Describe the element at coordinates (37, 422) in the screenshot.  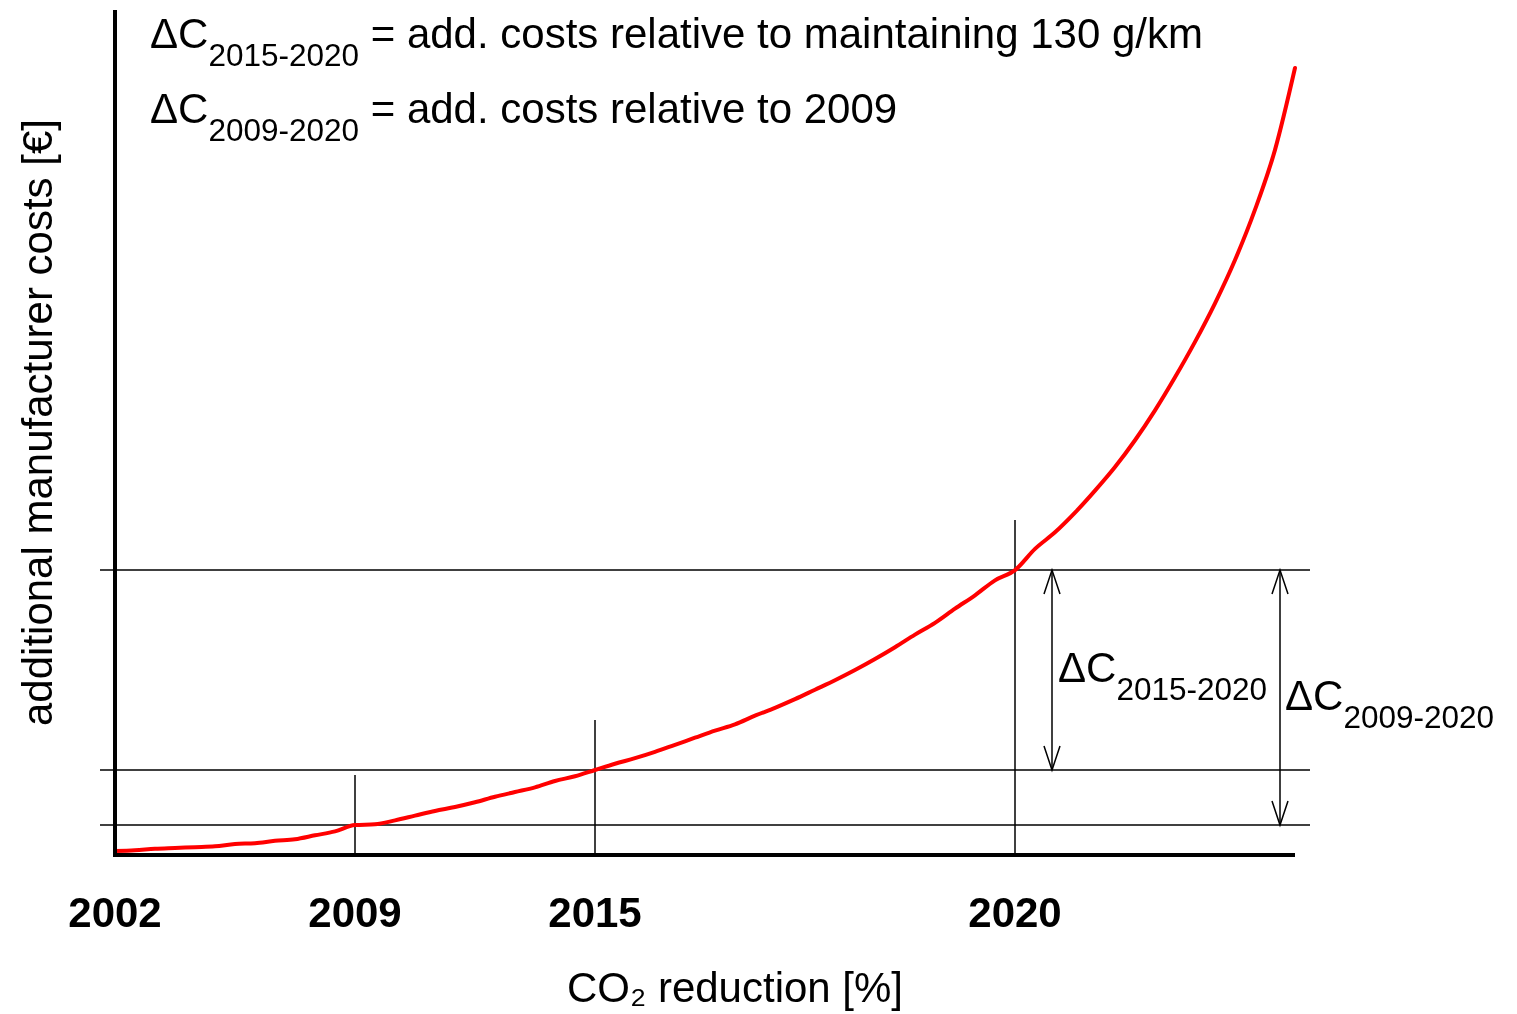
I see `y-axis-title: additional manufacturer costs [€]` at that location.